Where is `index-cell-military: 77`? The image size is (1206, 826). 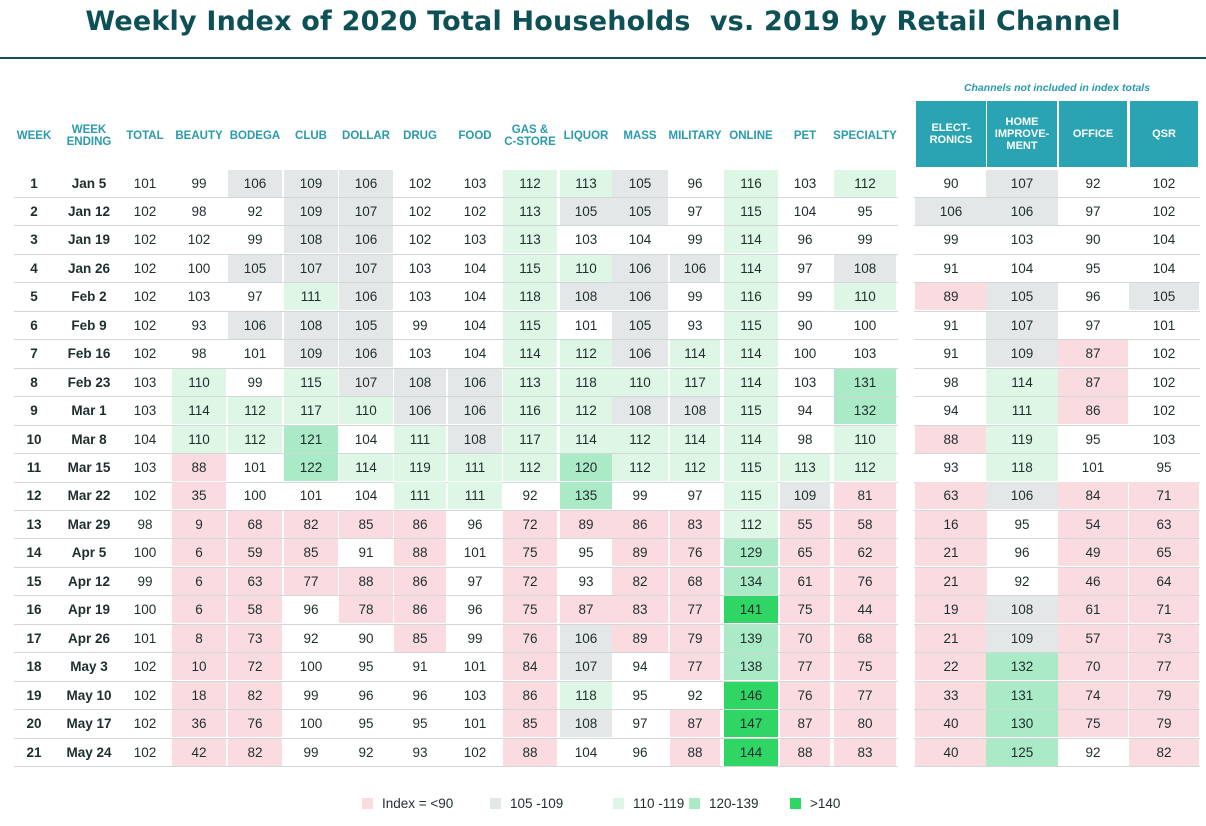 index-cell-military: 77 is located at coordinates (695, 667).